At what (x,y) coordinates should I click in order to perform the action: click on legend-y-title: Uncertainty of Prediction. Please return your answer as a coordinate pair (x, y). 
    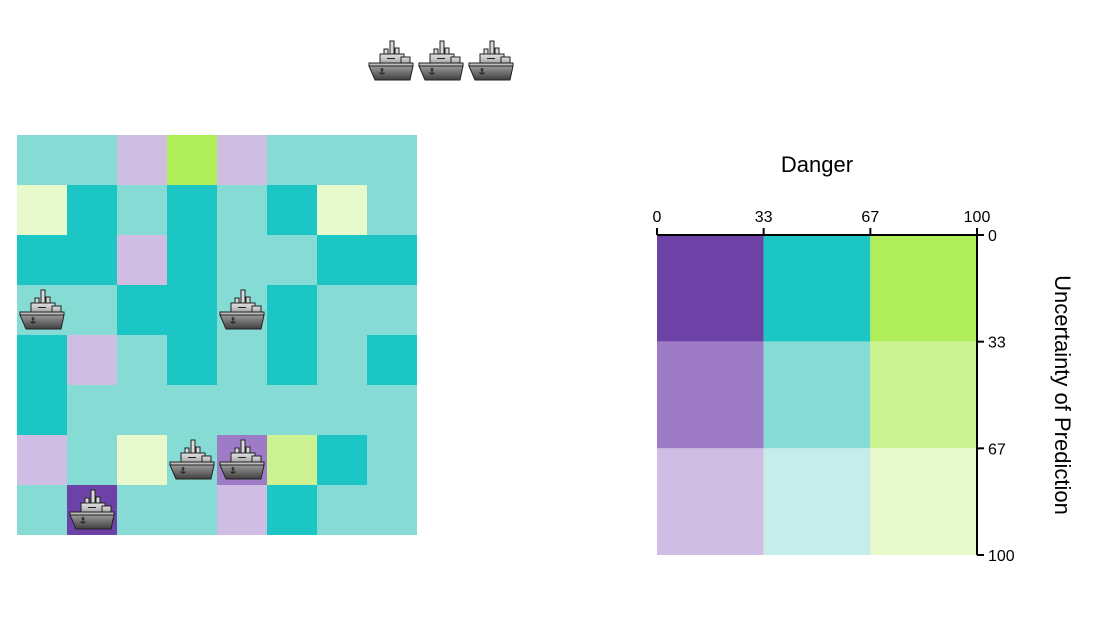
    Looking at the image, I should click on (1062, 395).